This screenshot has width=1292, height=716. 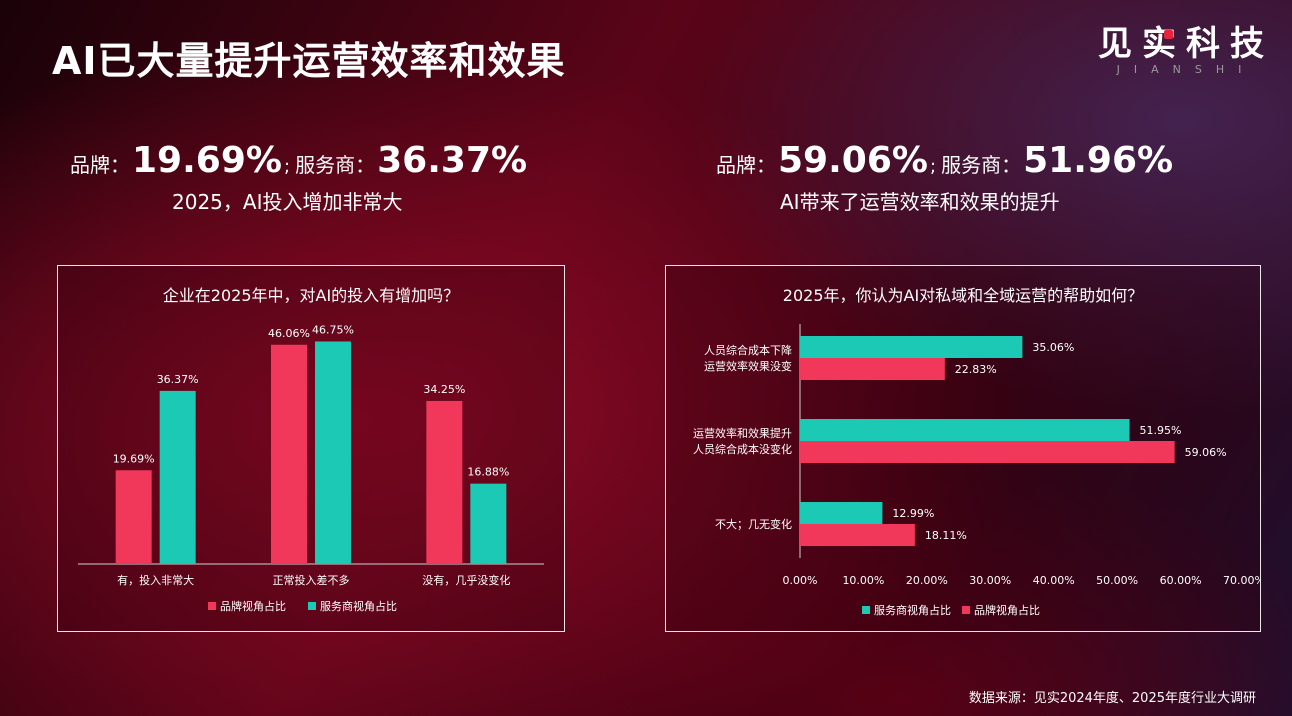 I want to click on data-label: 46.06%, so click(x=289, y=333).